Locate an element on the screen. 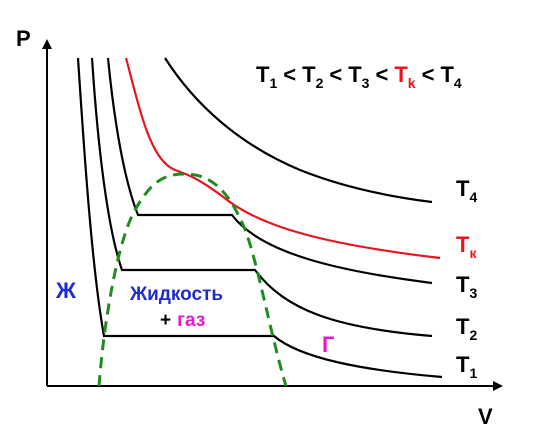 The image size is (533, 442). temperature-inequality: T1 < T2 < T3 < Tk < T4 is located at coordinates (359, 76).